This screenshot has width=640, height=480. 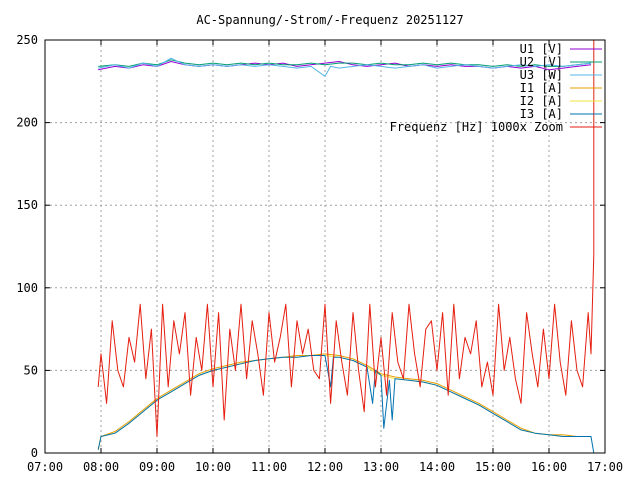 I want to click on x-tick-label: 16:00, so click(x=549, y=467).